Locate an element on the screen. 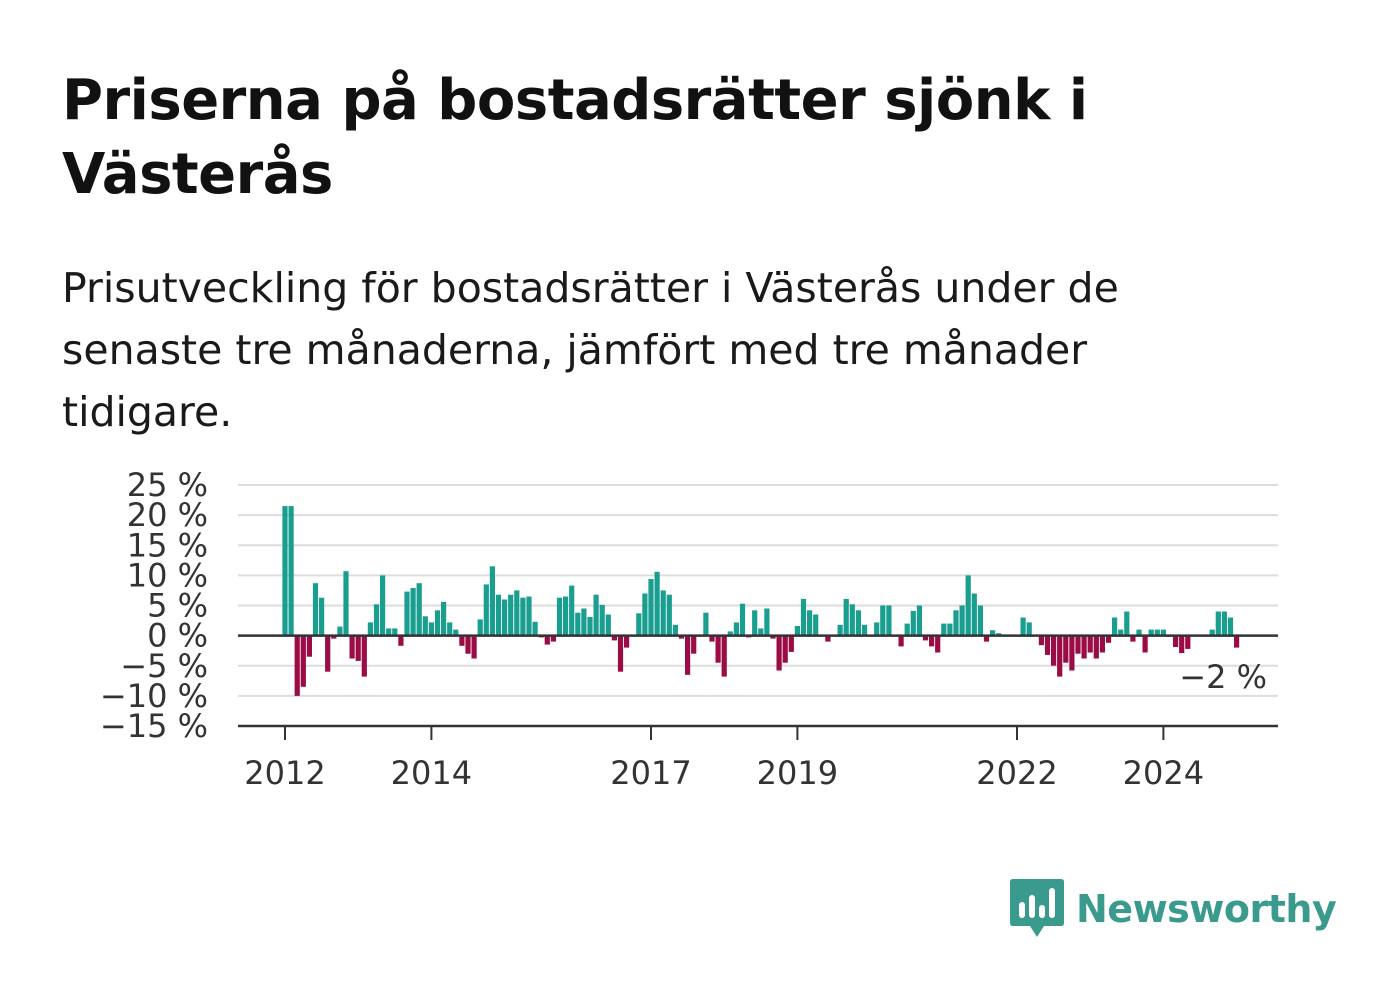 This screenshot has height=999, width=1382. x-tick-label: 2024 is located at coordinates (1163, 773).